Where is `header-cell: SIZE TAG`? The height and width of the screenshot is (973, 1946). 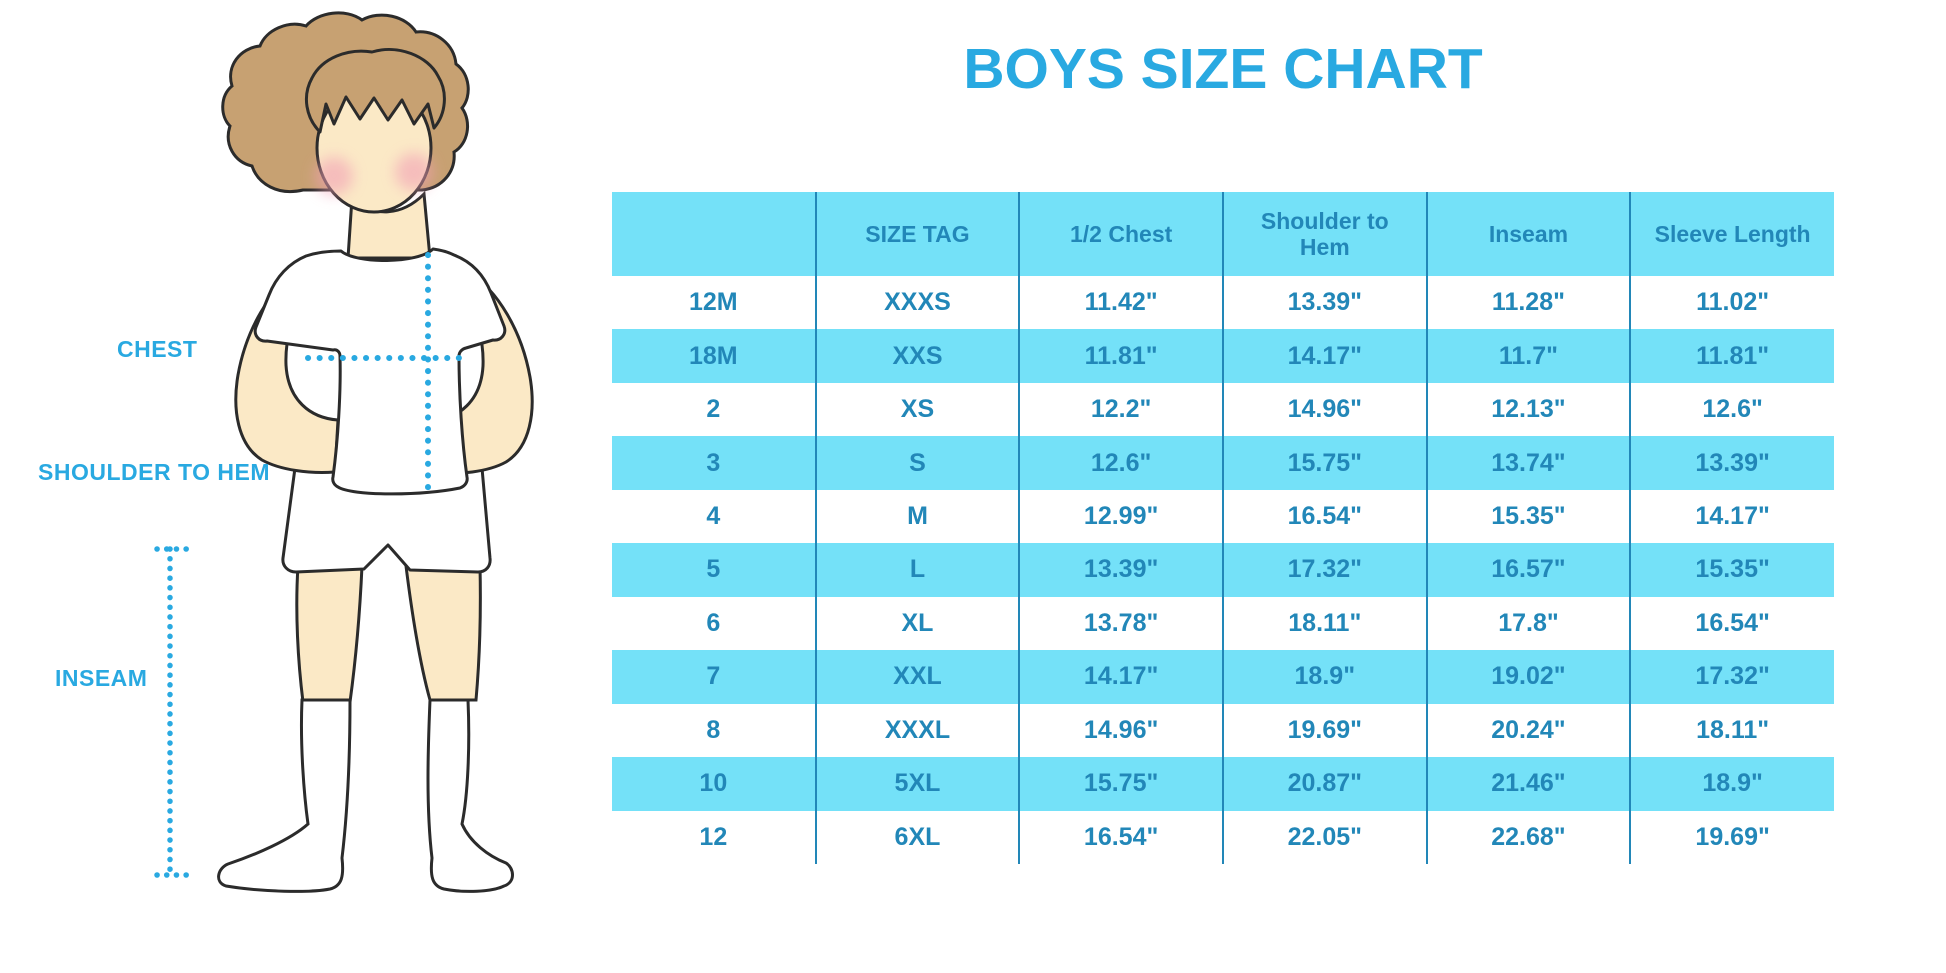 header-cell: SIZE TAG is located at coordinates (917, 234).